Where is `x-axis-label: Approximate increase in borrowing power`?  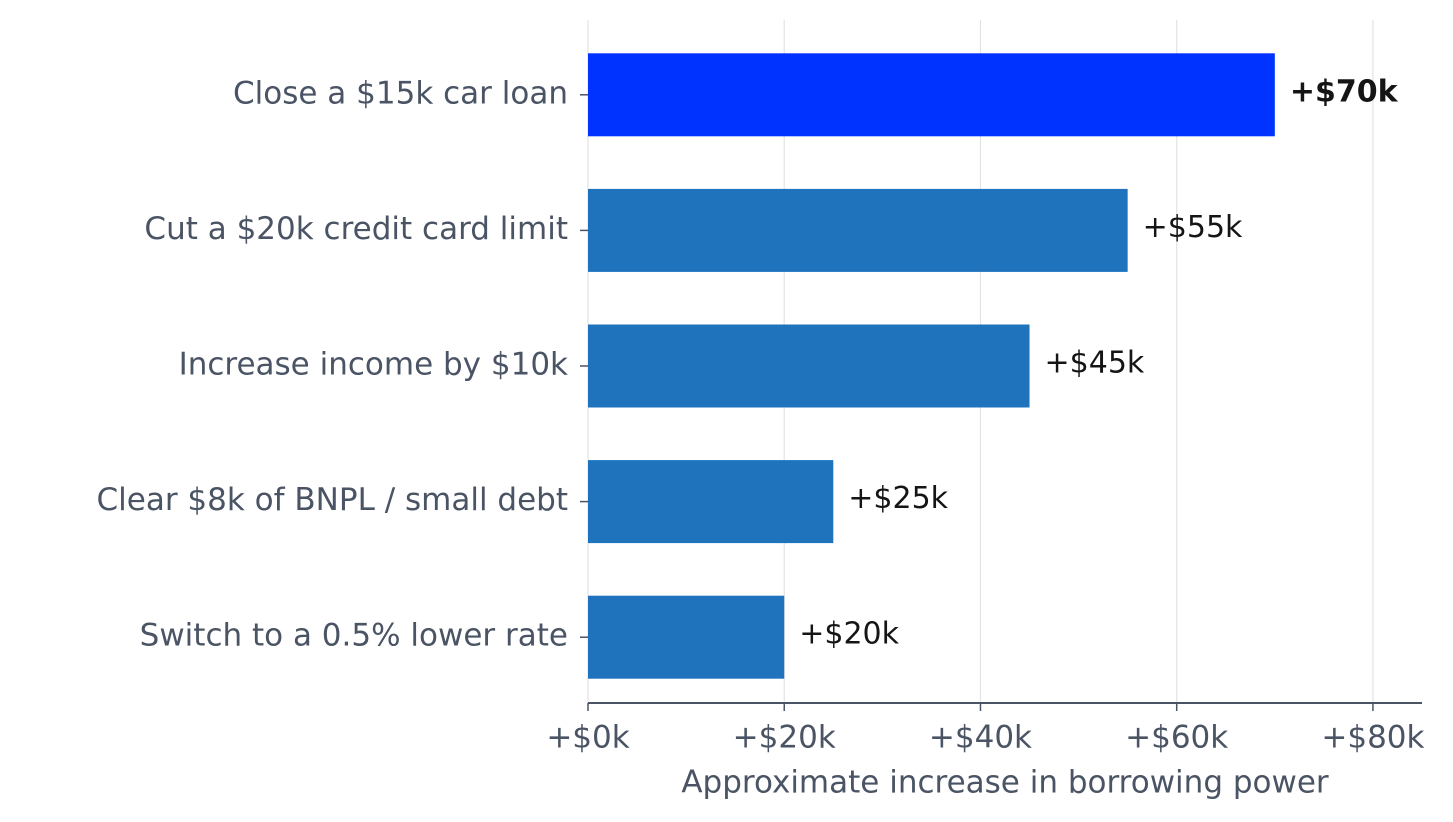 x-axis-label: Approximate increase in borrowing power is located at coordinates (1005, 783).